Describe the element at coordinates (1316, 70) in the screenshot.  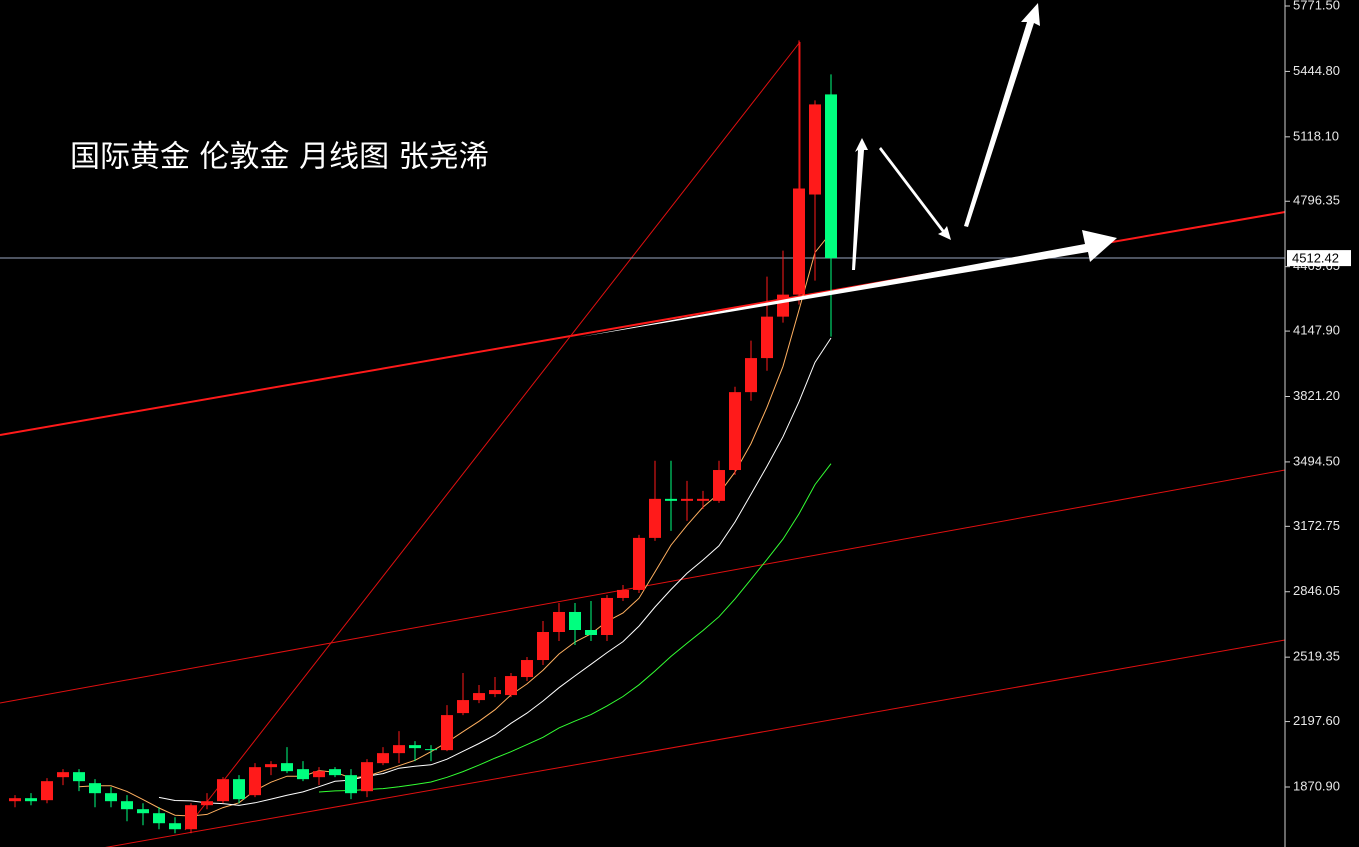
I see `y-tick-label: 5444.80` at that location.